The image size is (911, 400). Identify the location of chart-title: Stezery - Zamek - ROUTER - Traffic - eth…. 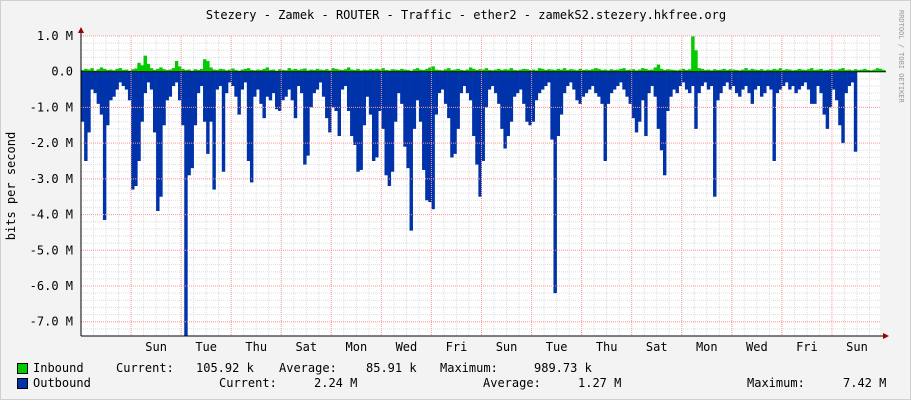
(466, 15).